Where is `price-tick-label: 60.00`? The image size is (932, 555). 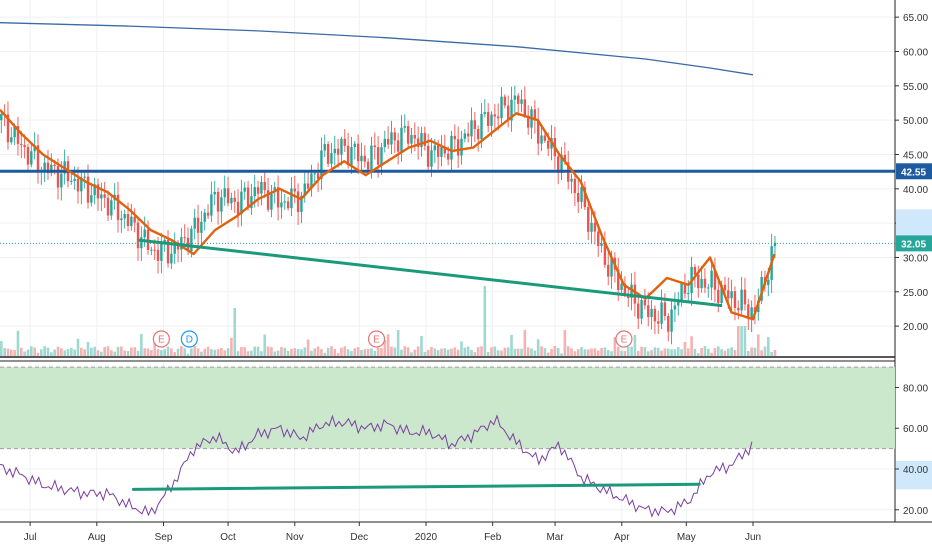
price-tick-label: 60.00 is located at coordinates (915, 52).